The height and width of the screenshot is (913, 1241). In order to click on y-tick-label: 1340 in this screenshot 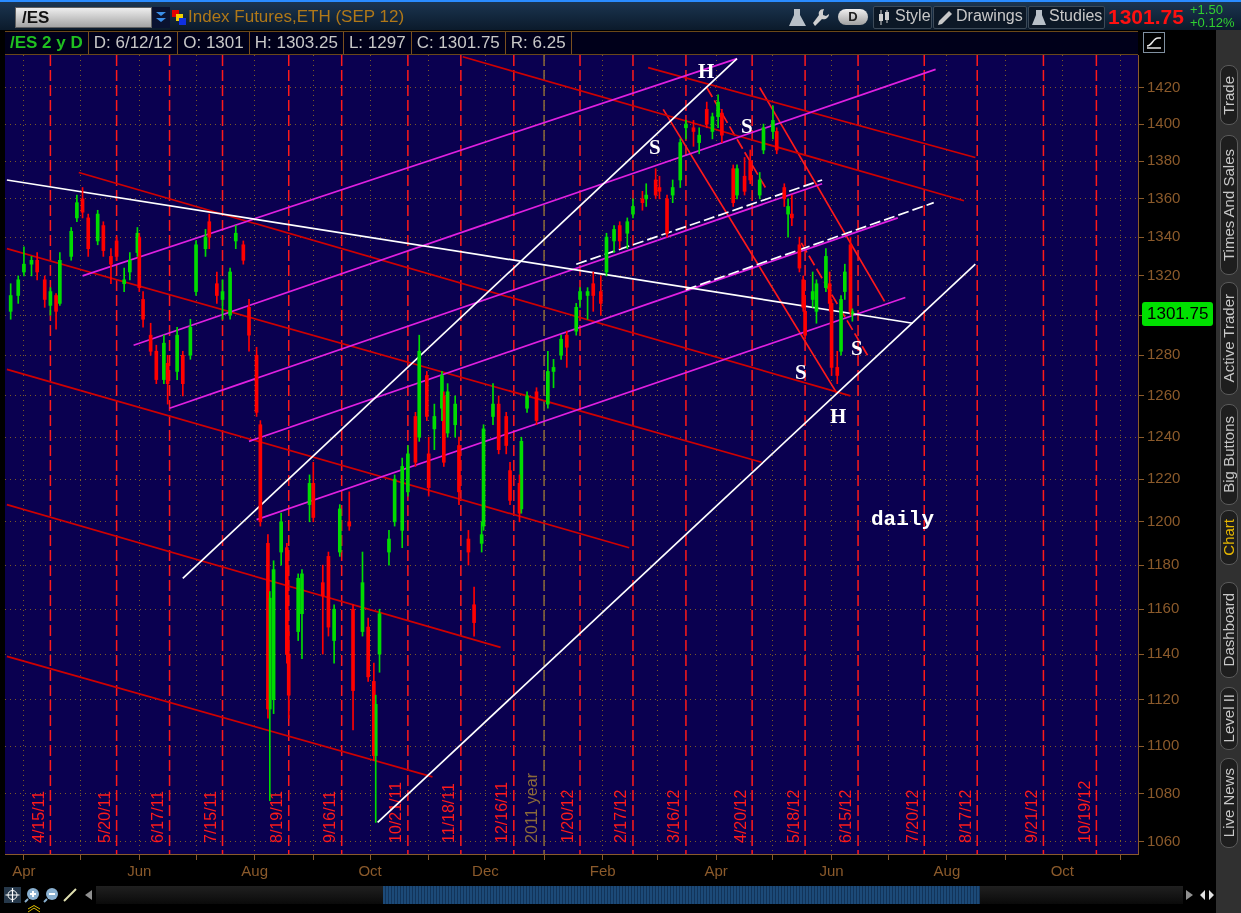, I will do `click(1164, 236)`.